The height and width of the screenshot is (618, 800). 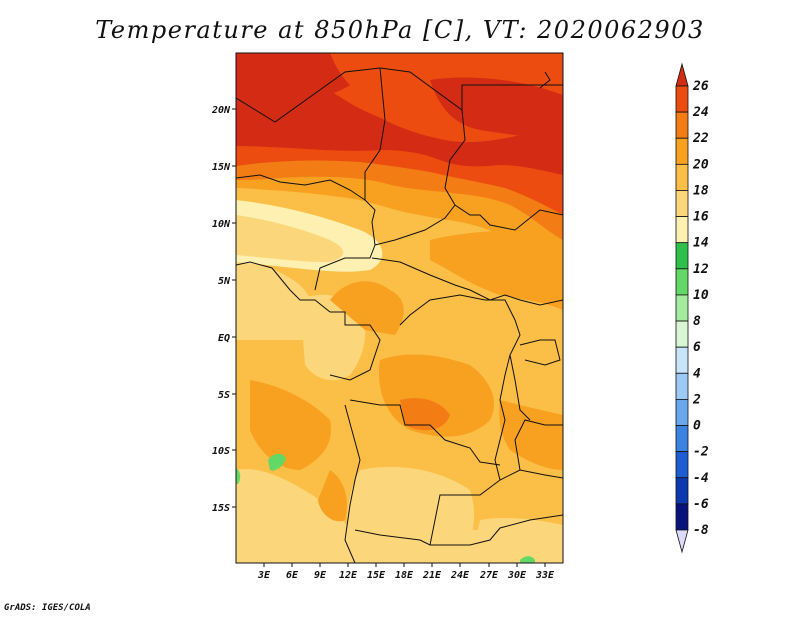 What do you see at coordinates (224, 338) in the screenshot?
I see `lat-label: EQ` at bounding box center [224, 338].